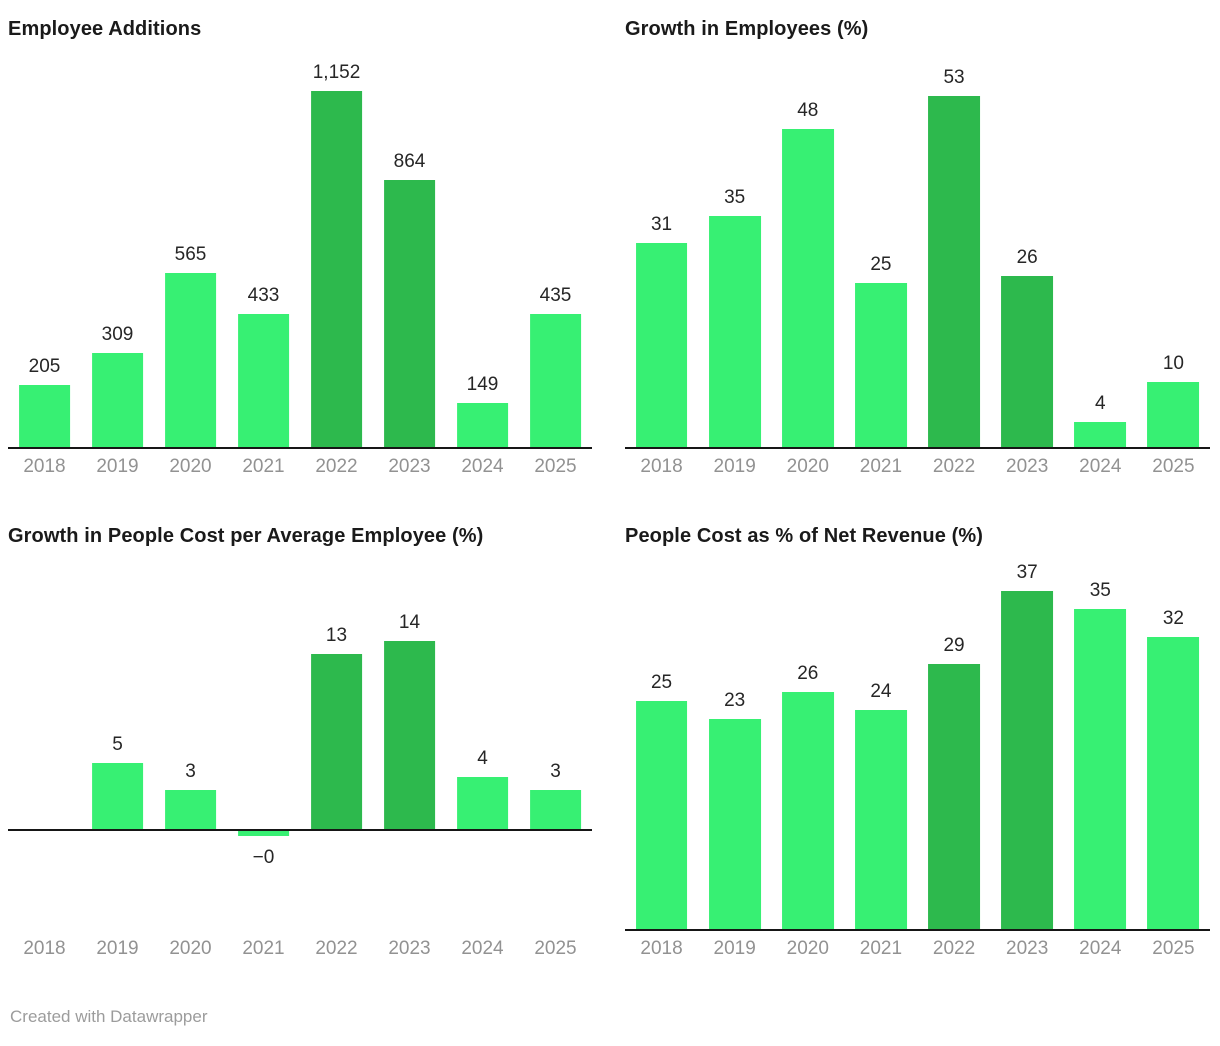 Image resolution: width=1220 pixels, height=1046 pixels. I want to click on bar-column: 13, so click(336, 745).